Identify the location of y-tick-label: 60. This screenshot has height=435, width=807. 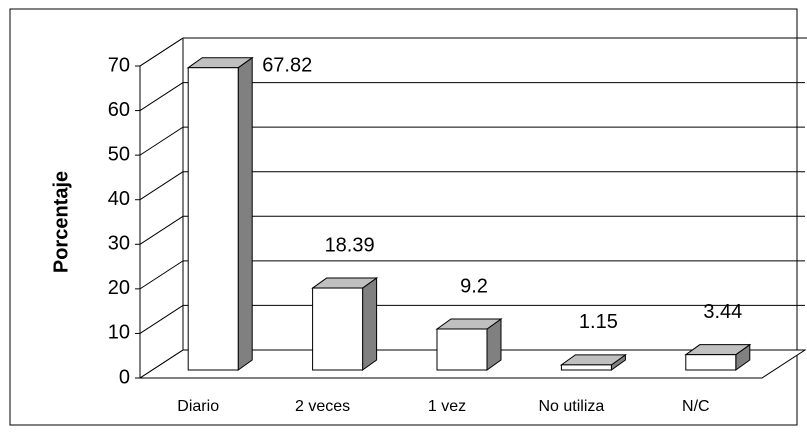
(119, 110).